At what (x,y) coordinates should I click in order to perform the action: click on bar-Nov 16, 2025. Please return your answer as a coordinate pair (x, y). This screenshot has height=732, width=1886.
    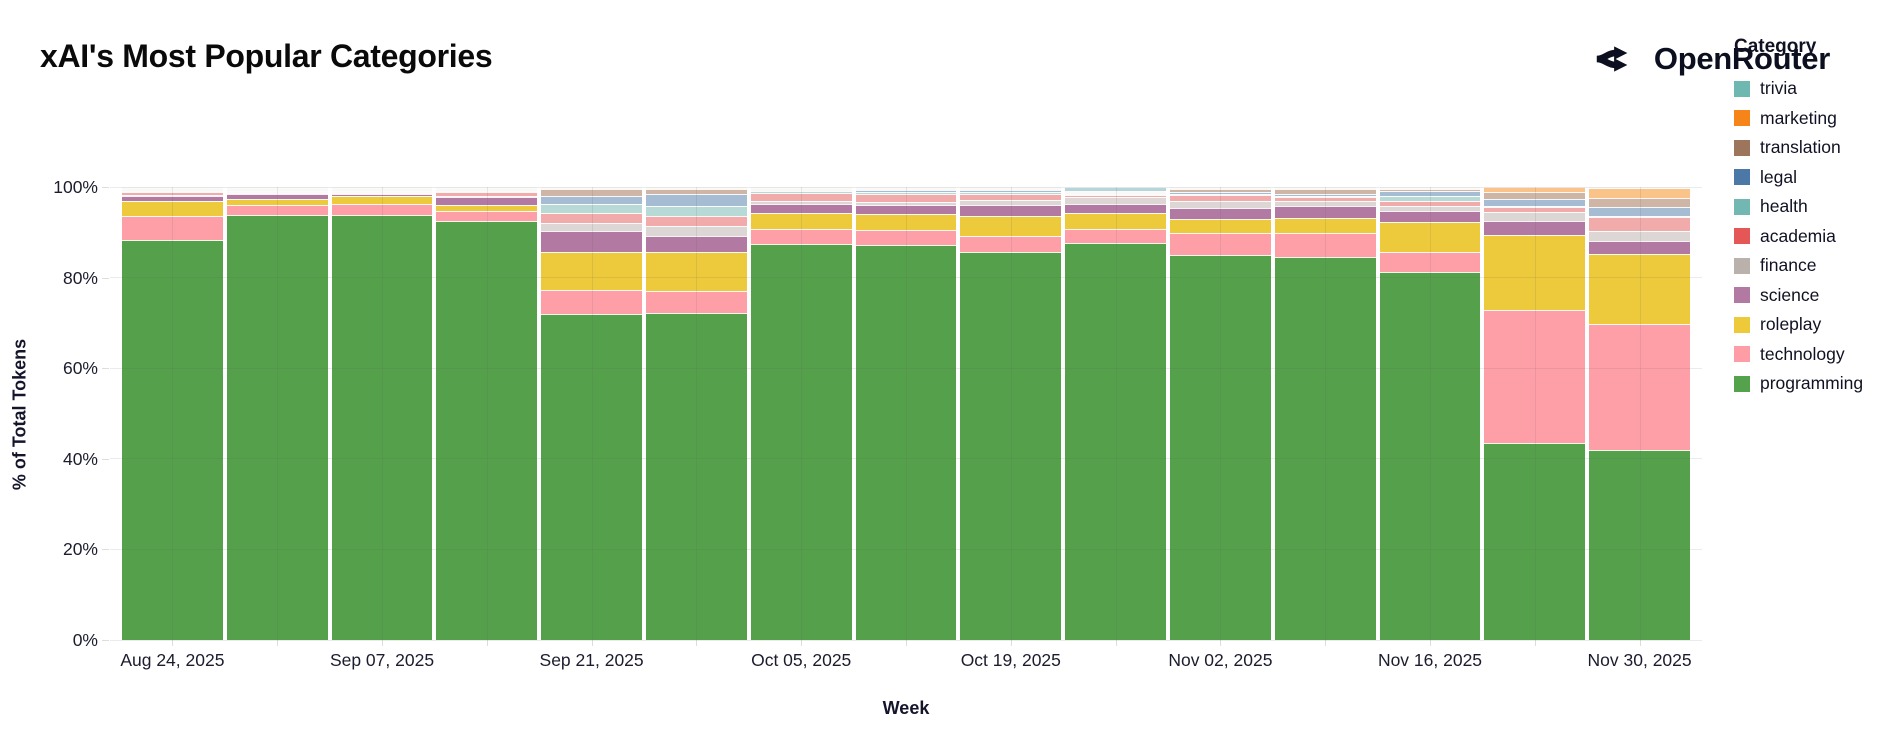
    Looking at the image, I should click on (1430, 413).